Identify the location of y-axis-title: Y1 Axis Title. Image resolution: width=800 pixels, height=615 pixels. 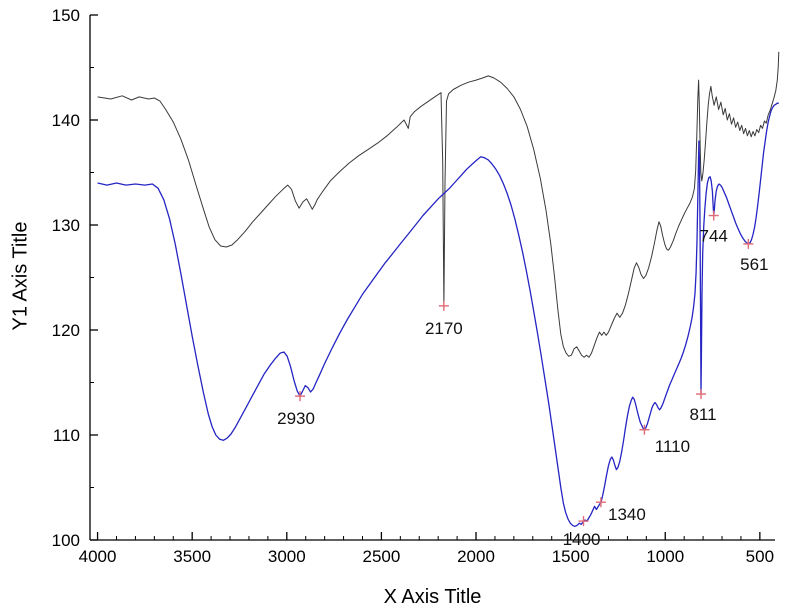
(20, 276).